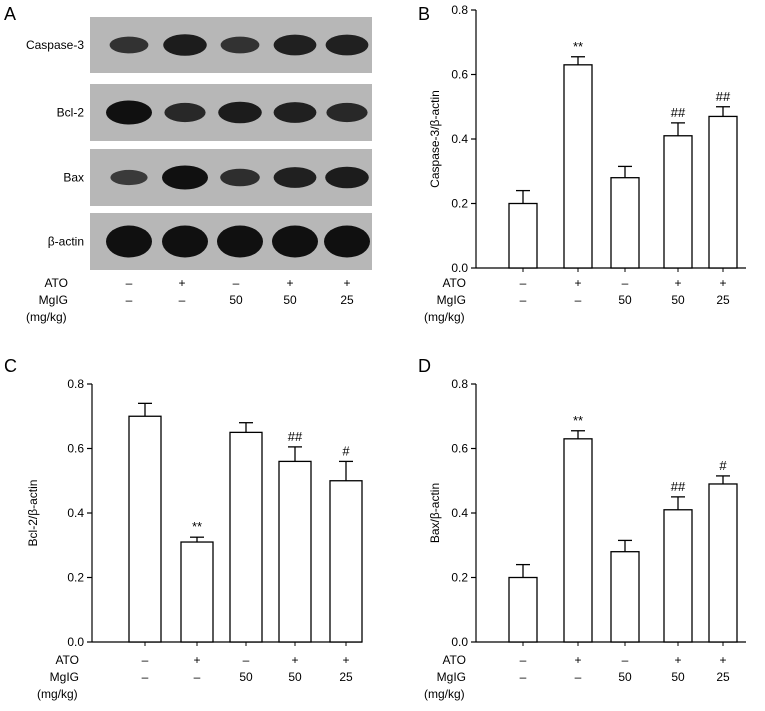  Describe the element at coordinates (435, 513) in the screenshot. I see `y-axis-label: Bax/β-actin` at that location.